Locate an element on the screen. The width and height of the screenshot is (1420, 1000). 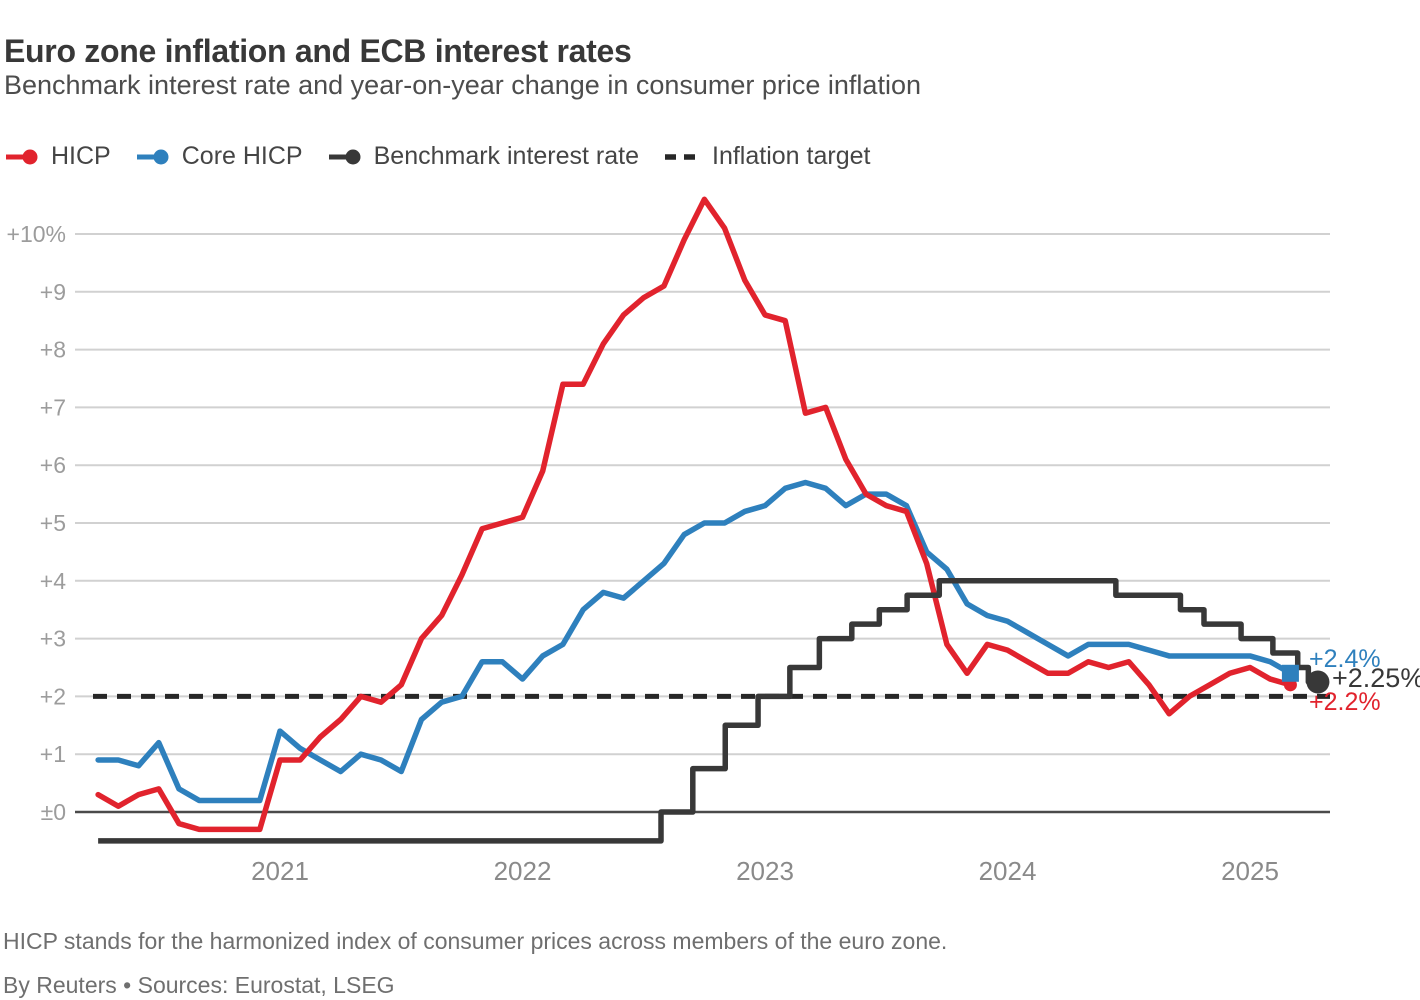
legend-item-benchmark: Benchmark interest rate is located at coordinates (483, 156).